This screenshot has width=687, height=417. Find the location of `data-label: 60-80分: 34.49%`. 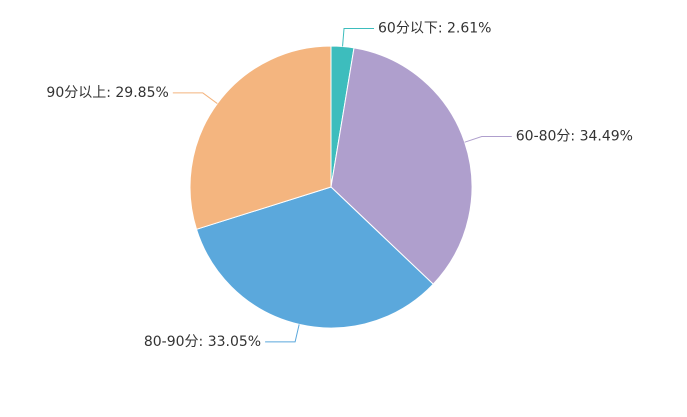

data-label: 60-80分: 34.49% is located at coordinates (574, 136).